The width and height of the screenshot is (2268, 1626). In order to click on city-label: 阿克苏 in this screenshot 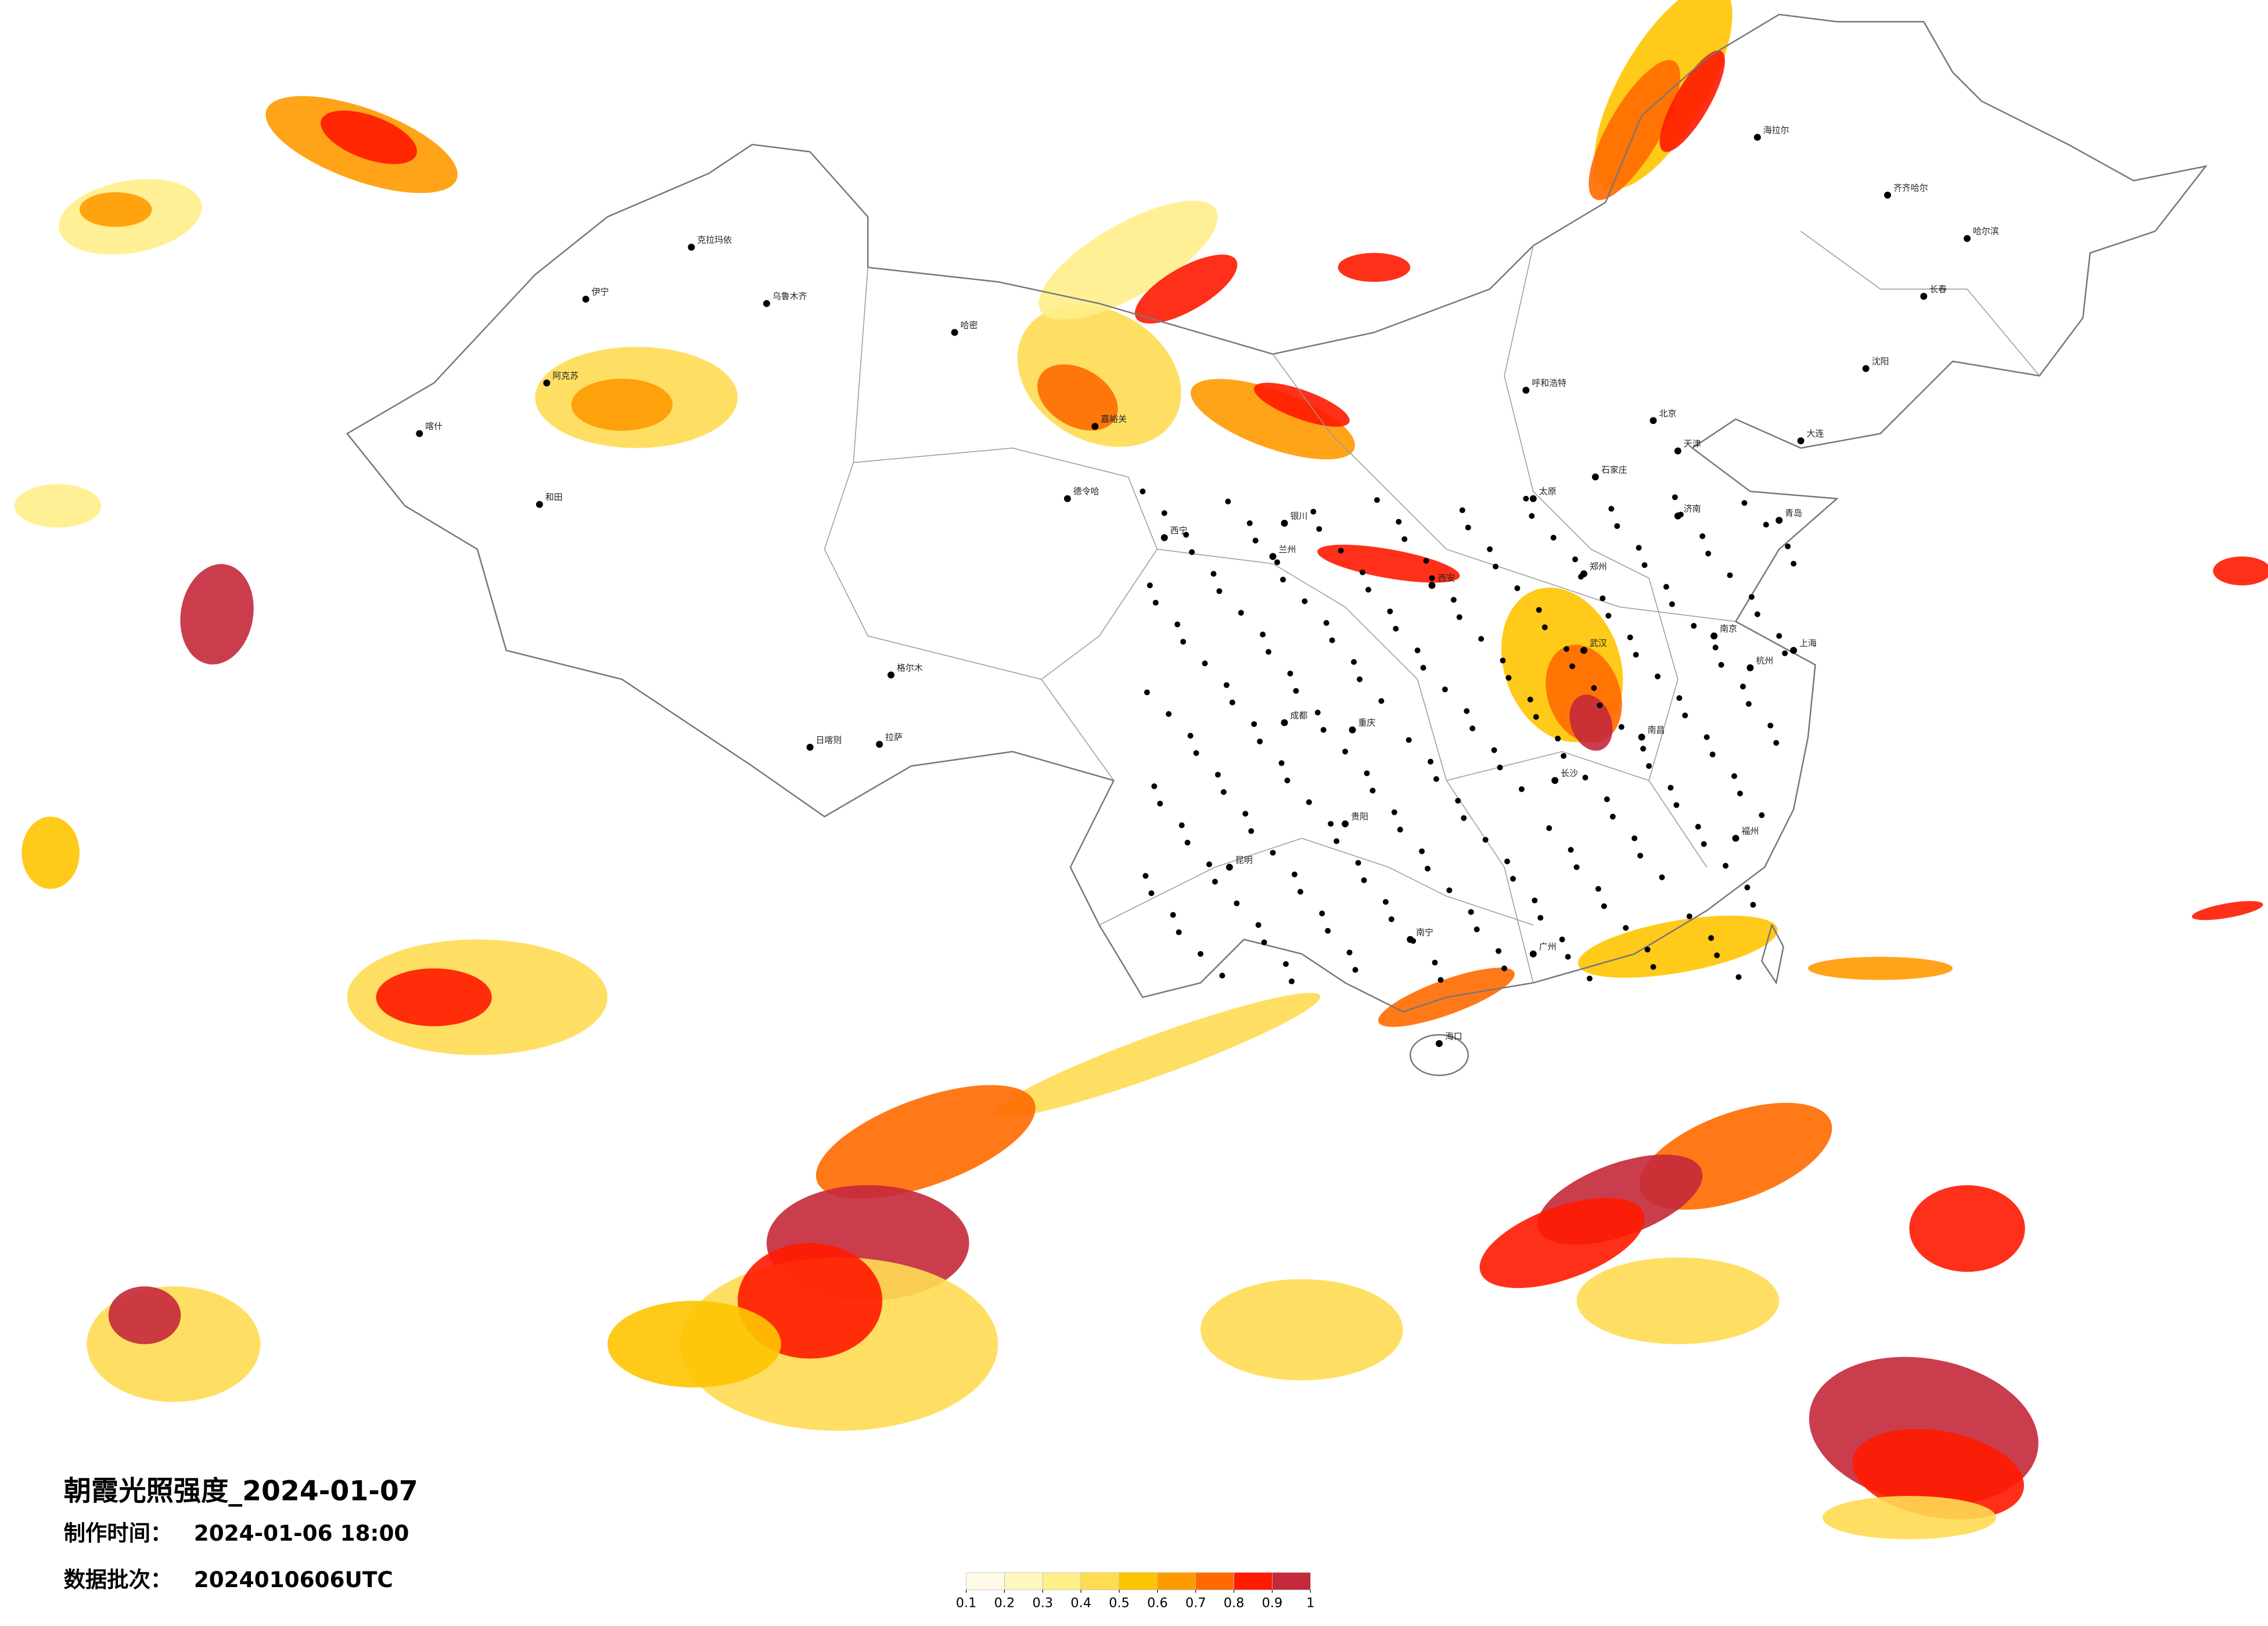, I will do `click(565, 376)`.